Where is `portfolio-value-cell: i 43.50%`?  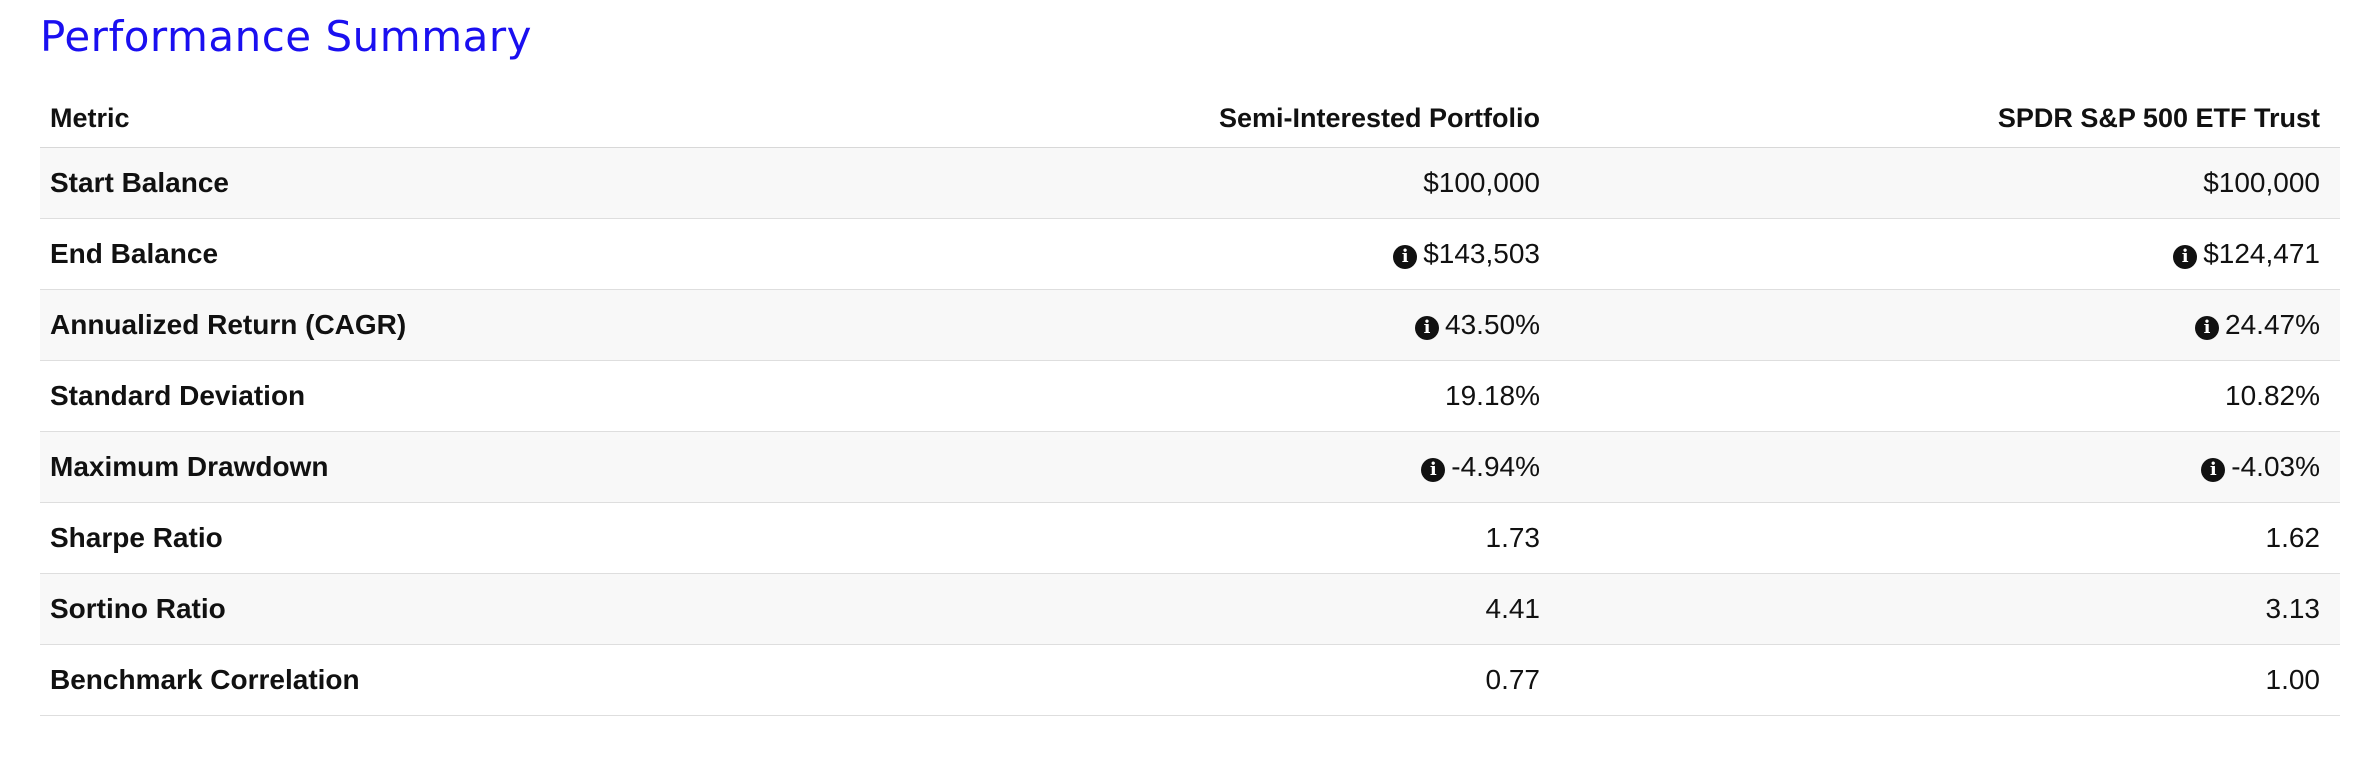 portfolio-value-cell: i 43.50% is located at coordinates (1180, 325).